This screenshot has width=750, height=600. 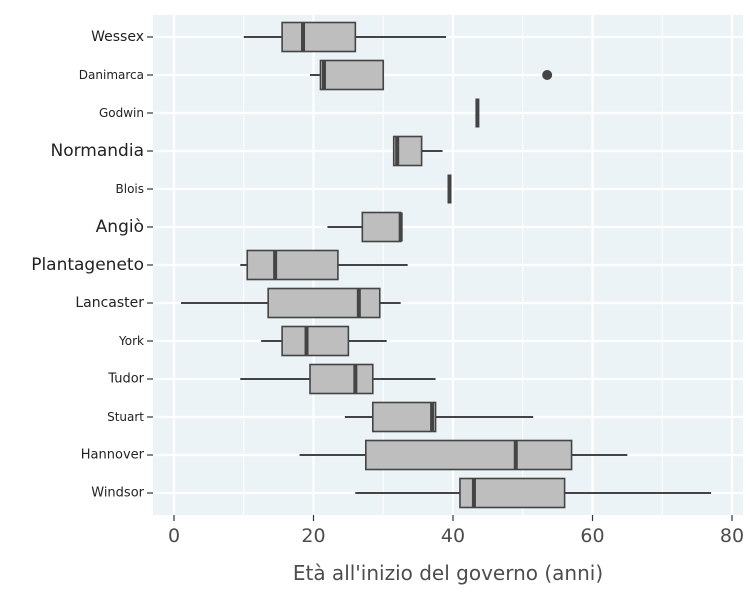 I want to click on x-axis-title: Età all'inizio del governo (anni), so click(x=448, y=573).